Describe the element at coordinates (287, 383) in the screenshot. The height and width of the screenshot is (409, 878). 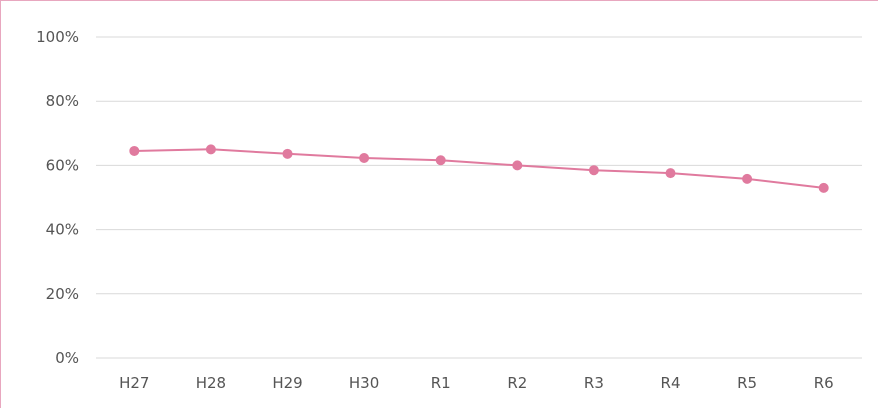
I see `x-tick-label: H29` at that location.